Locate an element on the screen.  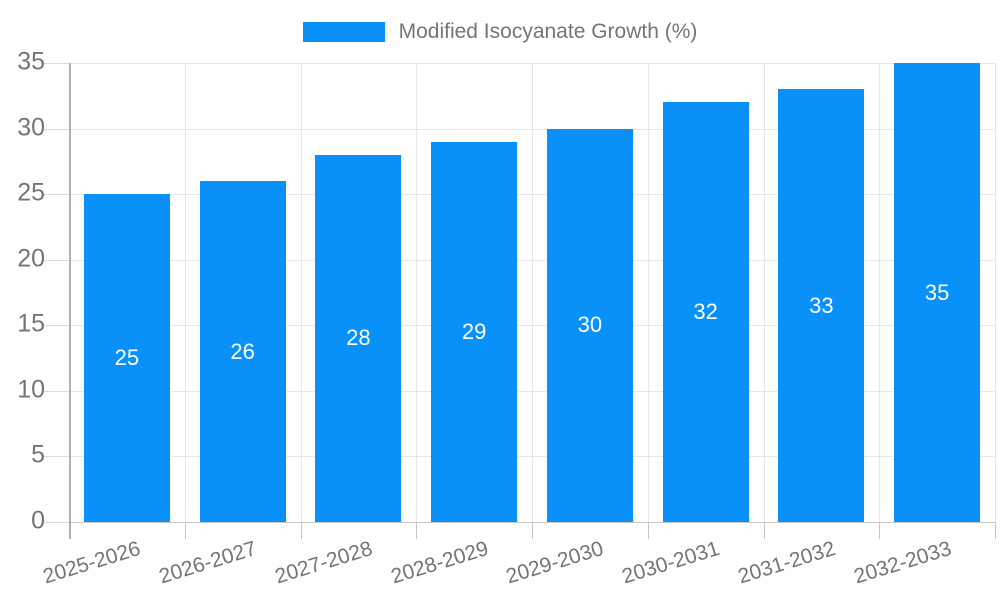
bar-value-label: 32 is located at coordinates (705, 312).